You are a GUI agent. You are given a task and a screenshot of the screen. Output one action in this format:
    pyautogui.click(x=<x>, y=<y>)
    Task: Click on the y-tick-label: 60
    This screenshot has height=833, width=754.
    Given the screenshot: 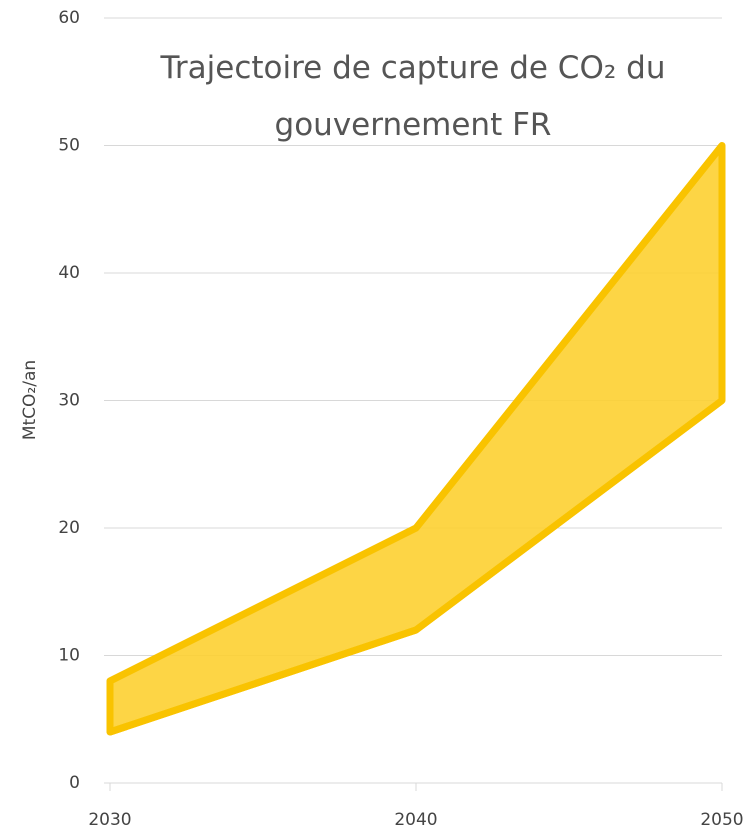 What is the action you would take?
    pyautogui.click(x=69, y=18)
    